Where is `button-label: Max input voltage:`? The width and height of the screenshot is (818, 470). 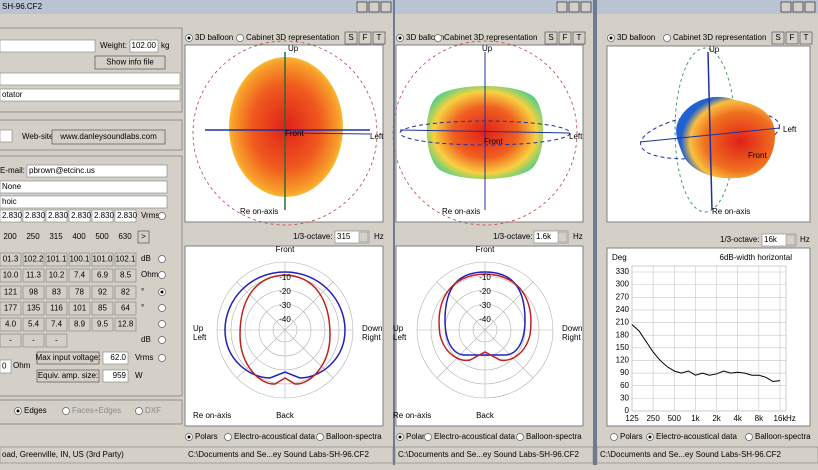
button-label: Max input voltage: is located at coordinates (68, 357).